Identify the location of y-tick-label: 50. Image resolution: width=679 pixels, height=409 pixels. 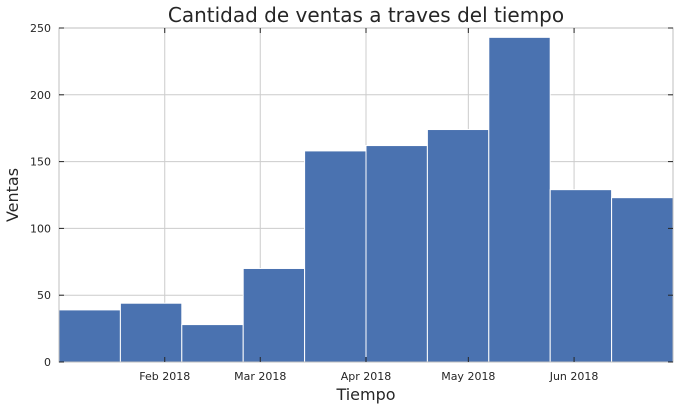
(44, 295).